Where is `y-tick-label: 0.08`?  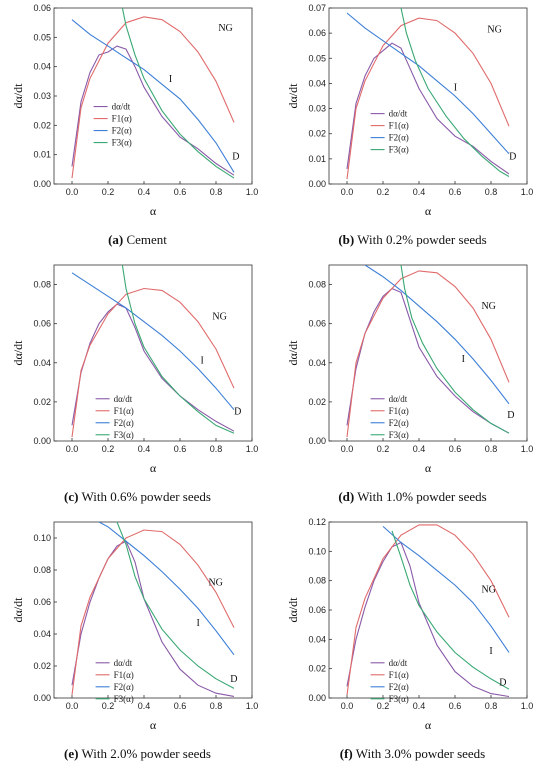
y-tick-label: 0.08 is located at coordinates (317, 581).